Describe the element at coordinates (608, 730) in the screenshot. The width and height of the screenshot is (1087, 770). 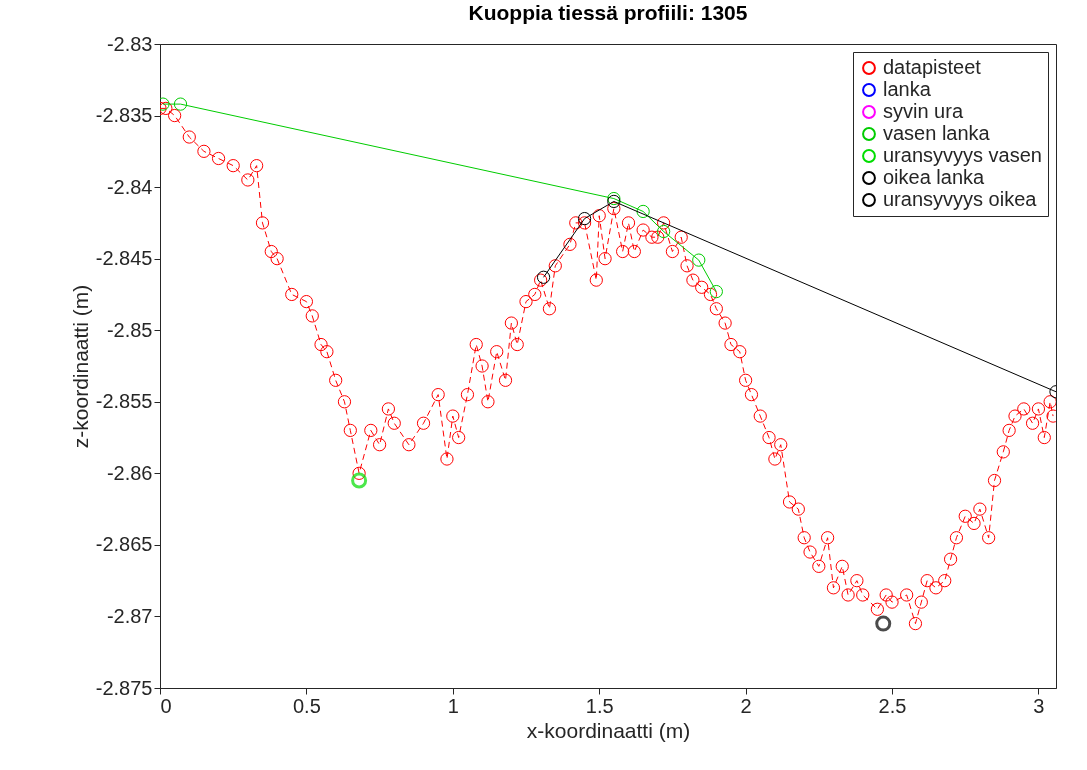
I see `x-axis-title: x-koordinaatti (m)` at that location.